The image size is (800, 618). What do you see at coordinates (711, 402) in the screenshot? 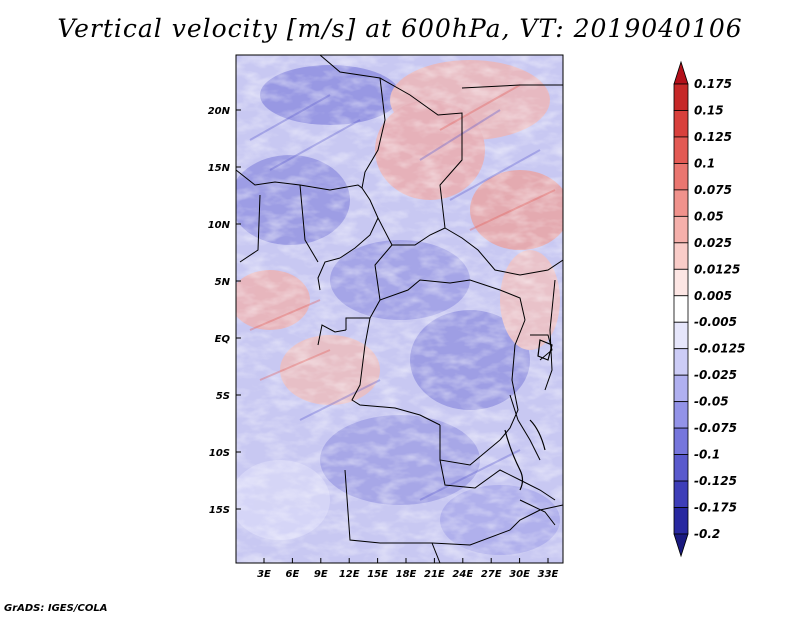
I see `colorbar-label: -0.05` at bounding box center [711, 402].